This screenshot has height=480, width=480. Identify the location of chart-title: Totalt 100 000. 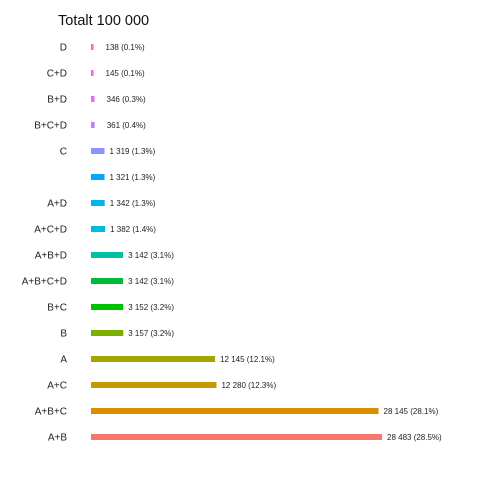
(103, 21).